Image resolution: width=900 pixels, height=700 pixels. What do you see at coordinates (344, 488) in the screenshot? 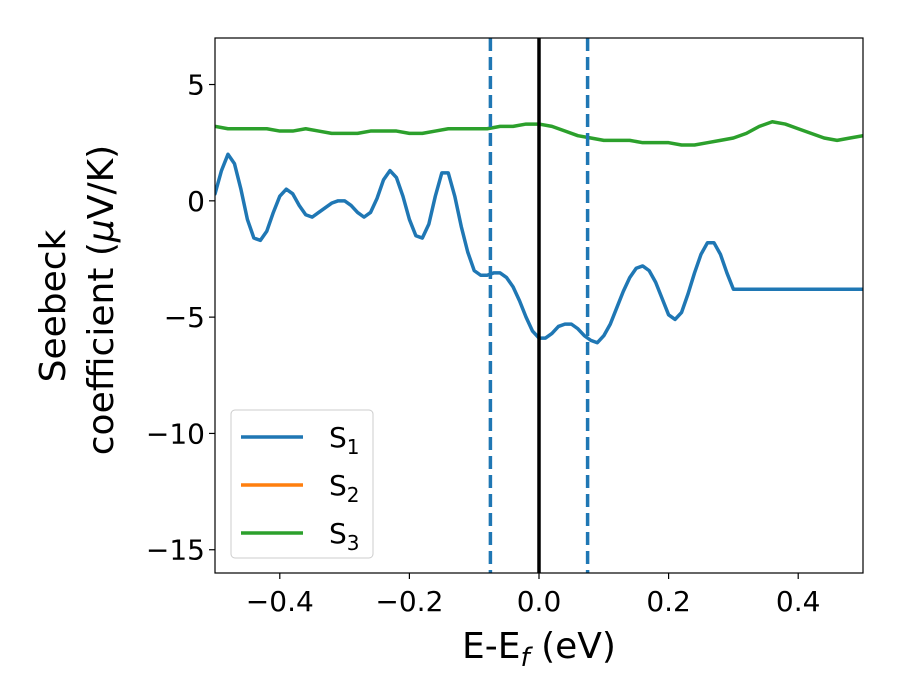
I see `legend-label-s2: S2` at bounding box center [344, 488].